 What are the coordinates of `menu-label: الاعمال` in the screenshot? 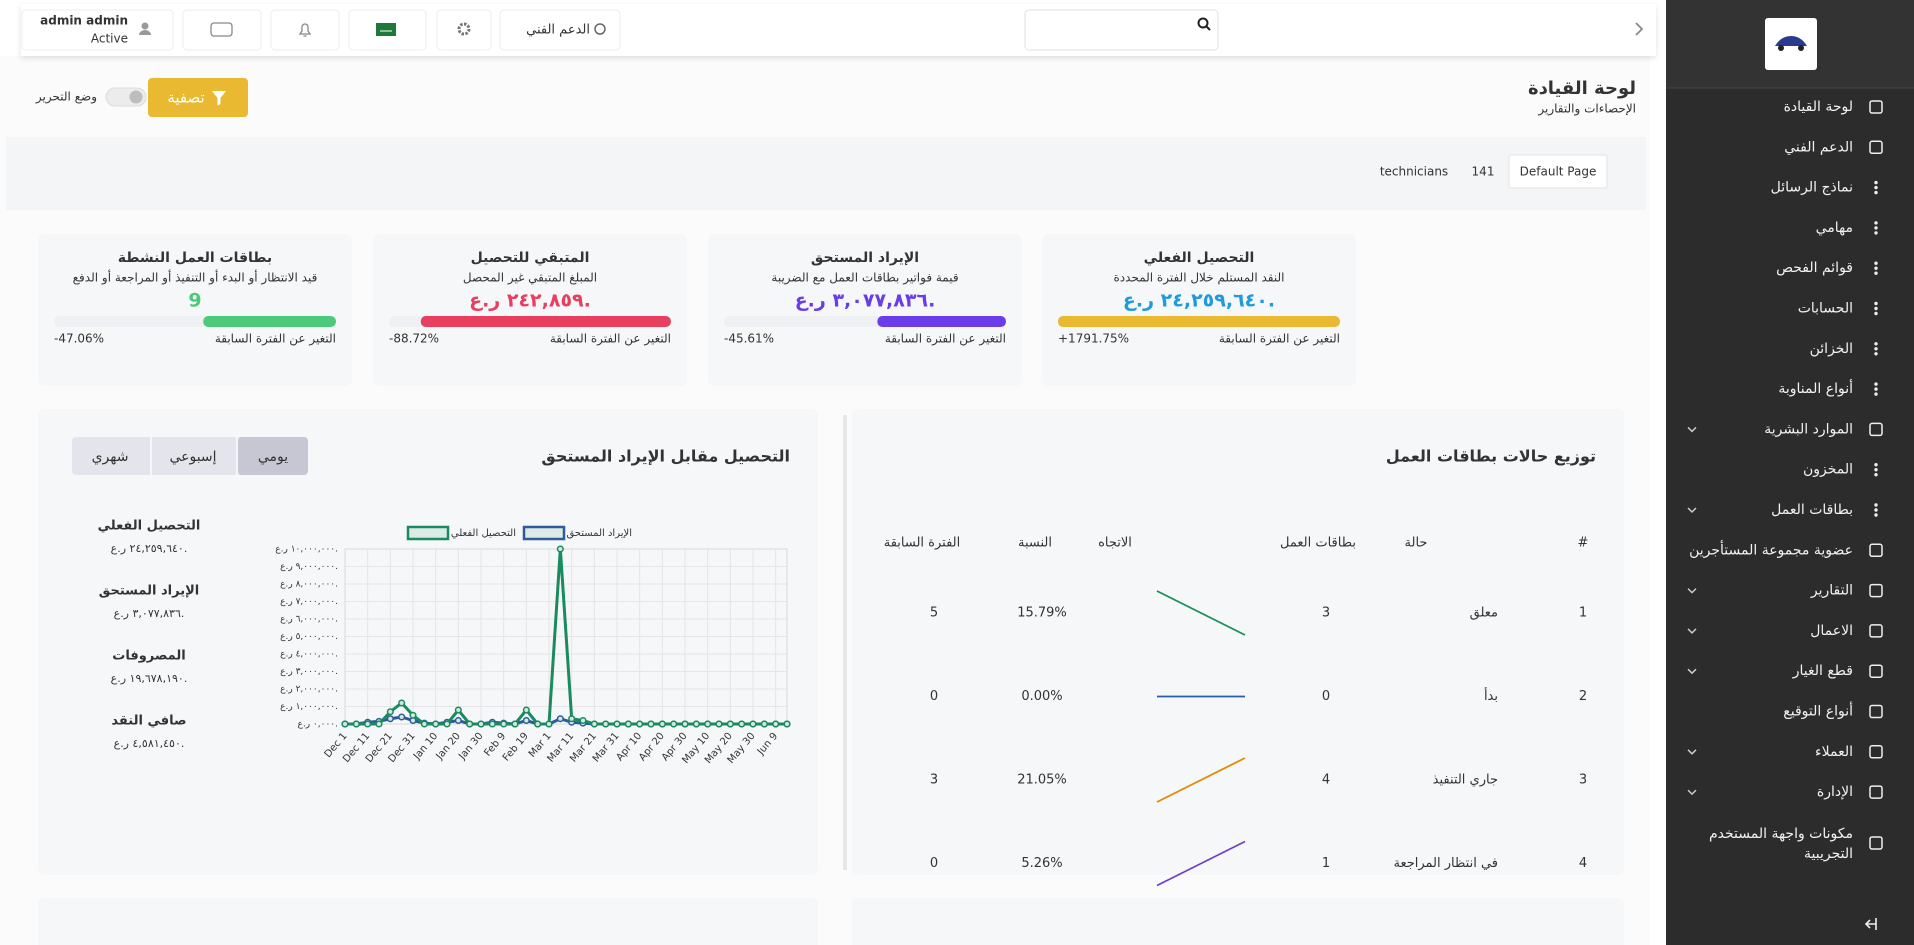 It's located at (1831, 631).